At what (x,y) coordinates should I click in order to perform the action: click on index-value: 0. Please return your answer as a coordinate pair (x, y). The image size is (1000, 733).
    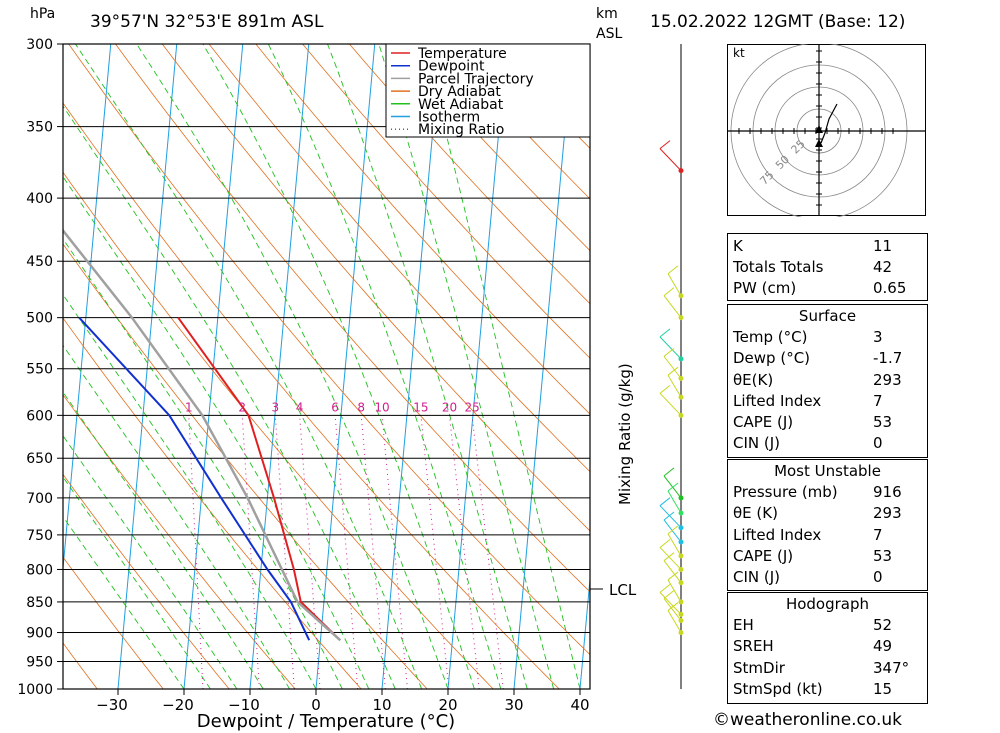
    Looking at the image, I should click on (878, 577).